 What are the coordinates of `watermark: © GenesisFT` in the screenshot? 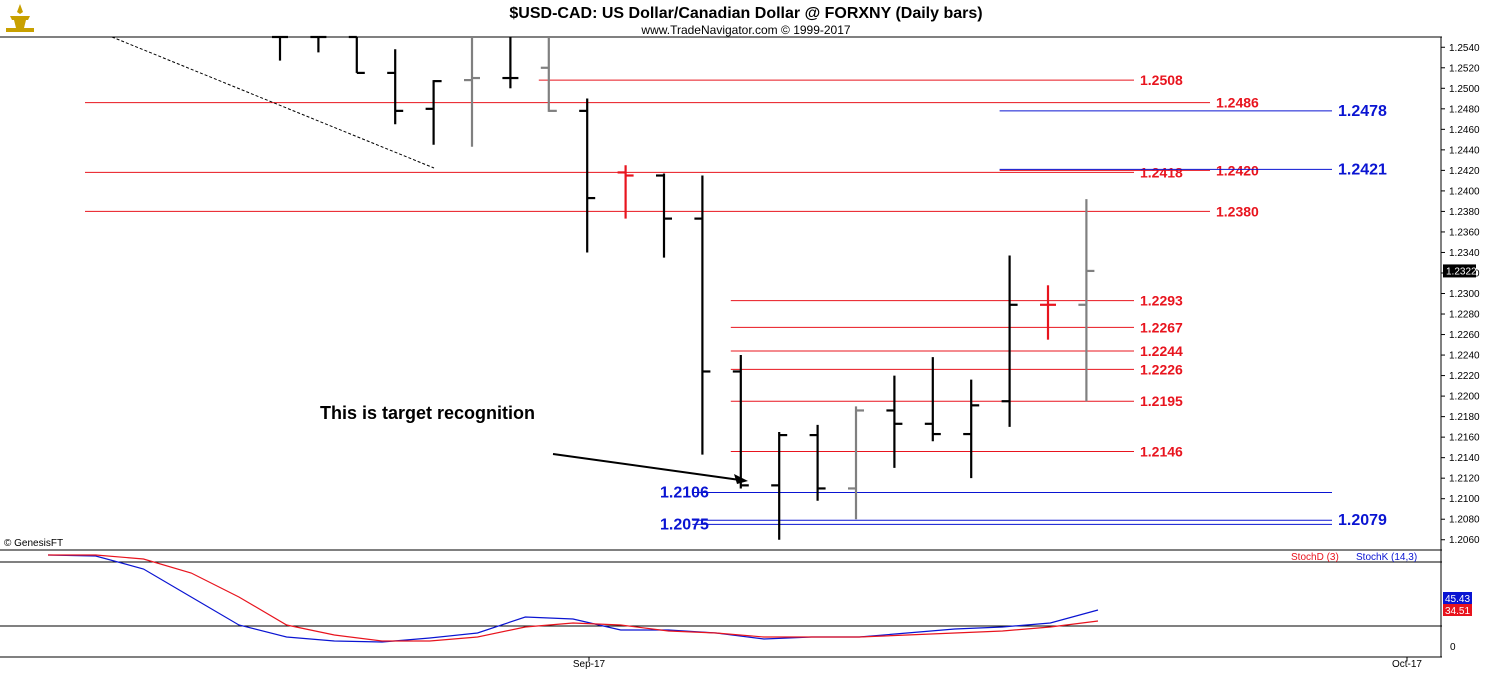 It's located at (33, 543).